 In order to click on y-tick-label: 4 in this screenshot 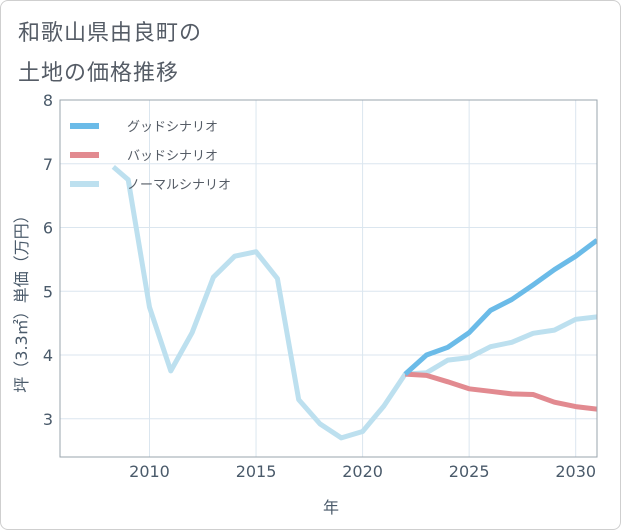, I will do `click(48, 355)`.